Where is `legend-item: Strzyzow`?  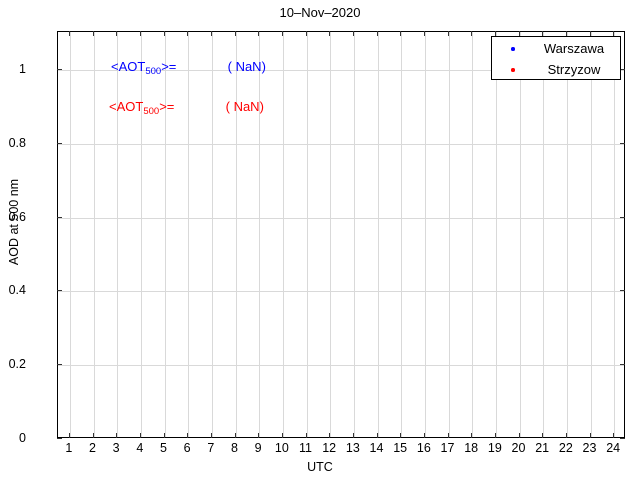 legend-item: Strzyzow is located at coordinates (557, 69).